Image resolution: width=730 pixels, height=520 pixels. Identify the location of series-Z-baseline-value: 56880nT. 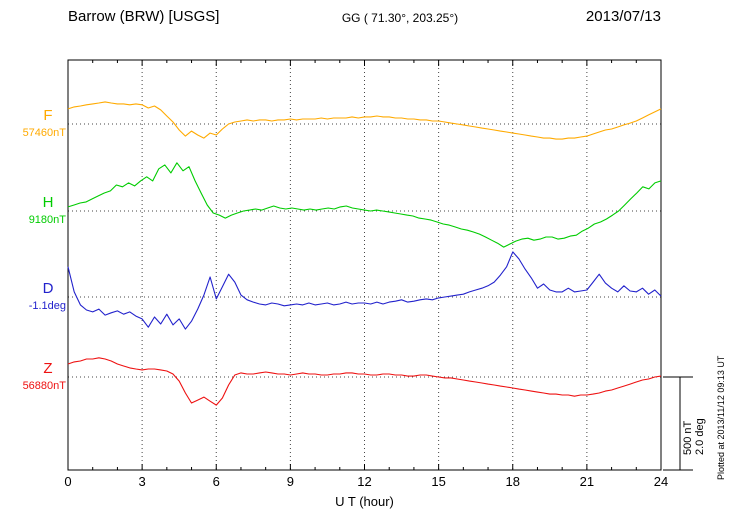
(44, 386).